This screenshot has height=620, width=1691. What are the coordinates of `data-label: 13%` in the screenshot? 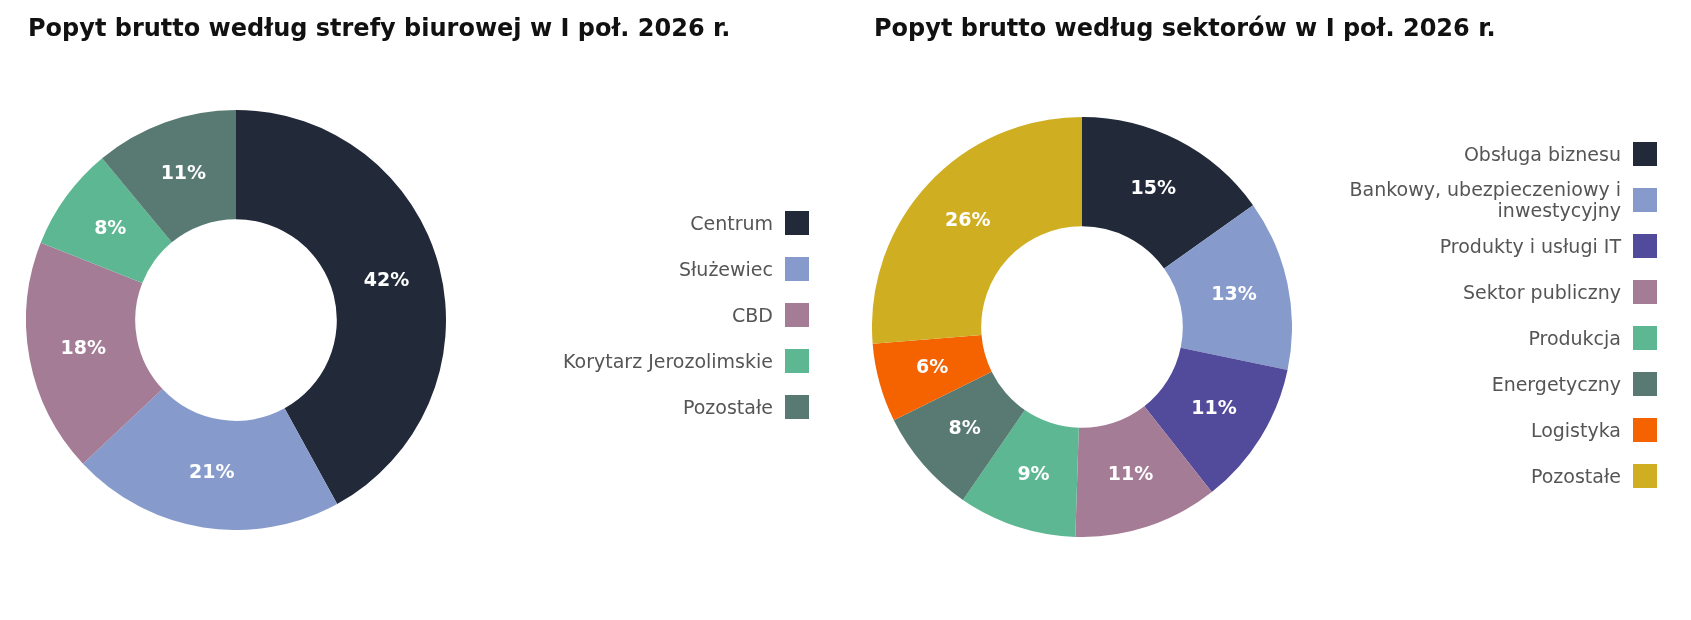 It's located at (1234, 293).